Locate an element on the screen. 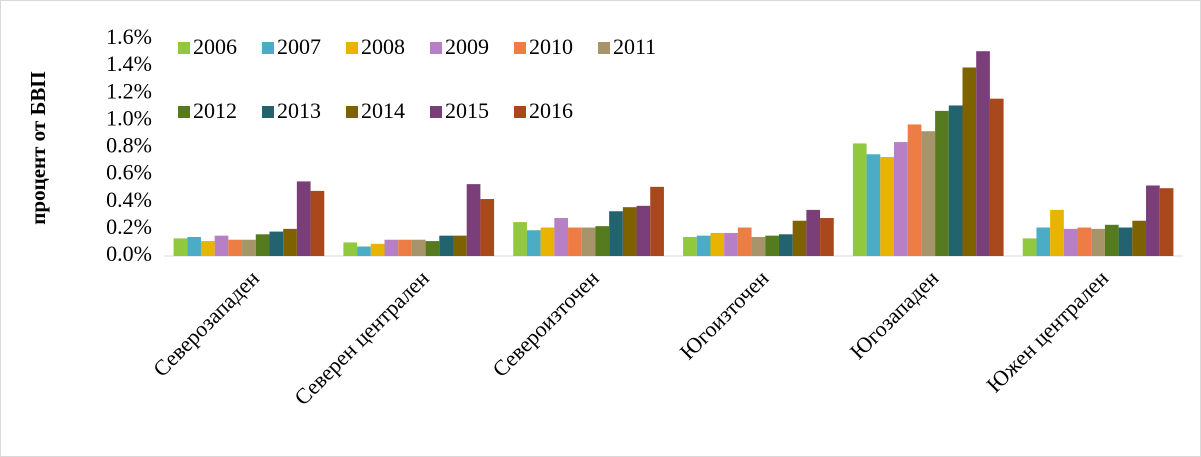  legend-label: 2013 is located at coordinates (299, 110).